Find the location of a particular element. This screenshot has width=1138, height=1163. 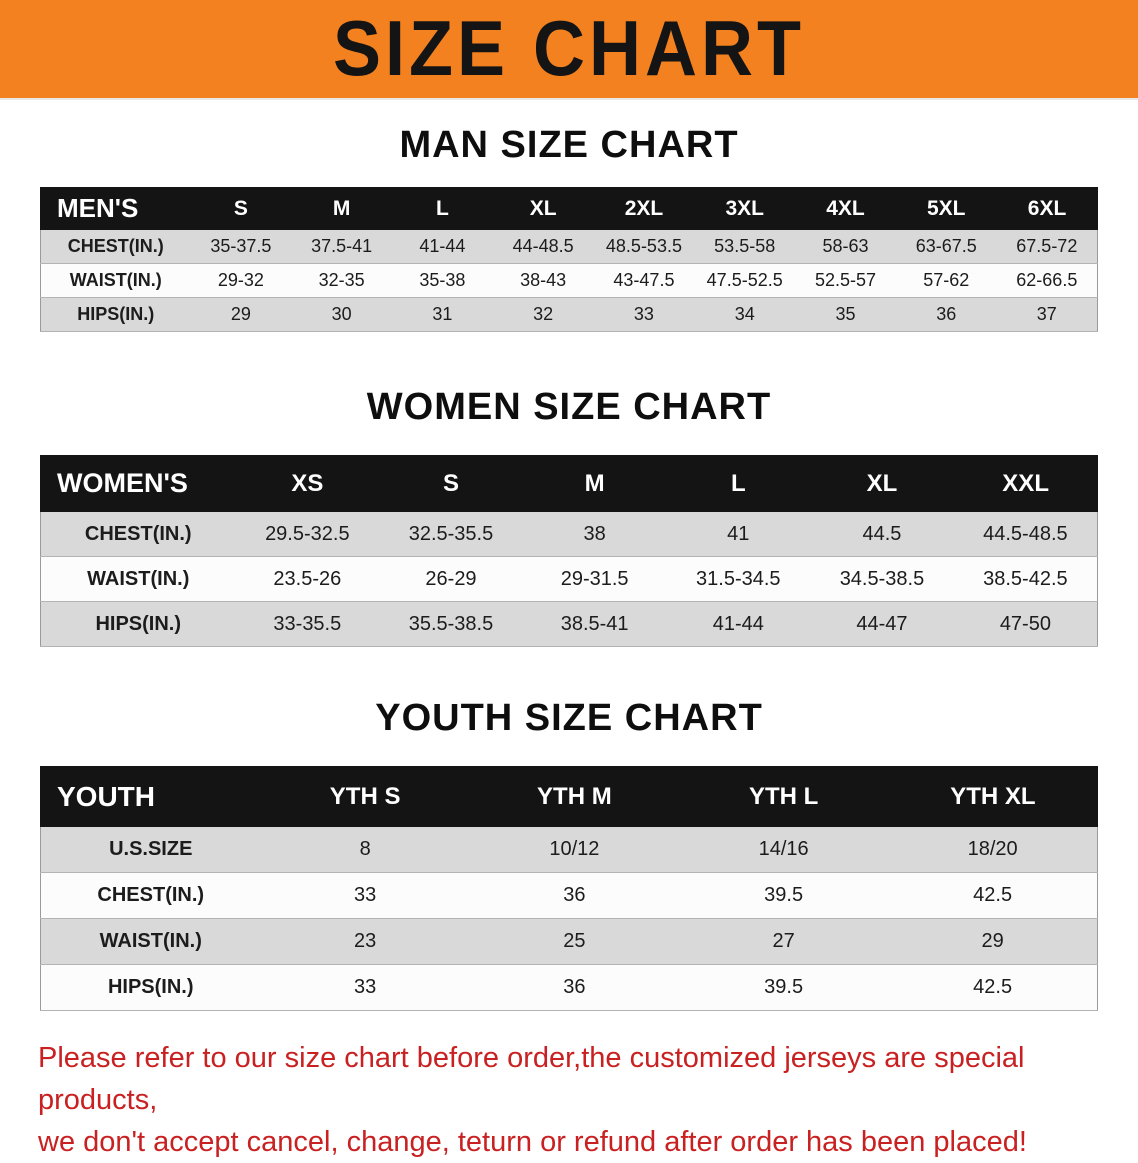

size-column-header: YTH S is located at coordinates (365, 796).